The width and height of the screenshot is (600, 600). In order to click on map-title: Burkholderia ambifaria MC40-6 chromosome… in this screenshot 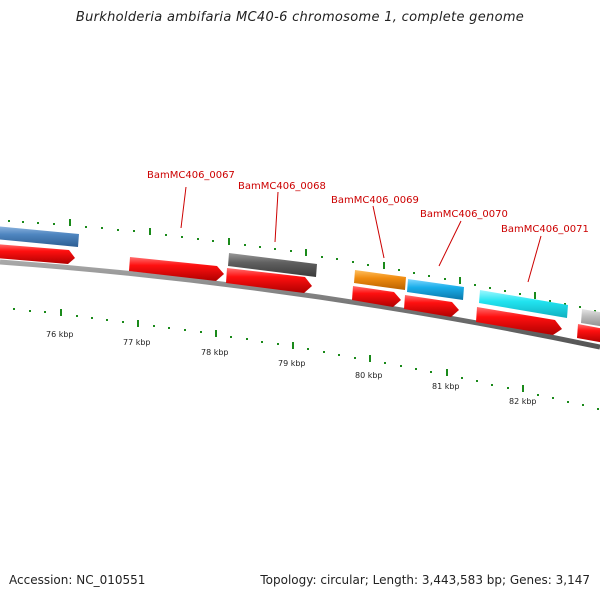, I will do `click(300, 17)`.